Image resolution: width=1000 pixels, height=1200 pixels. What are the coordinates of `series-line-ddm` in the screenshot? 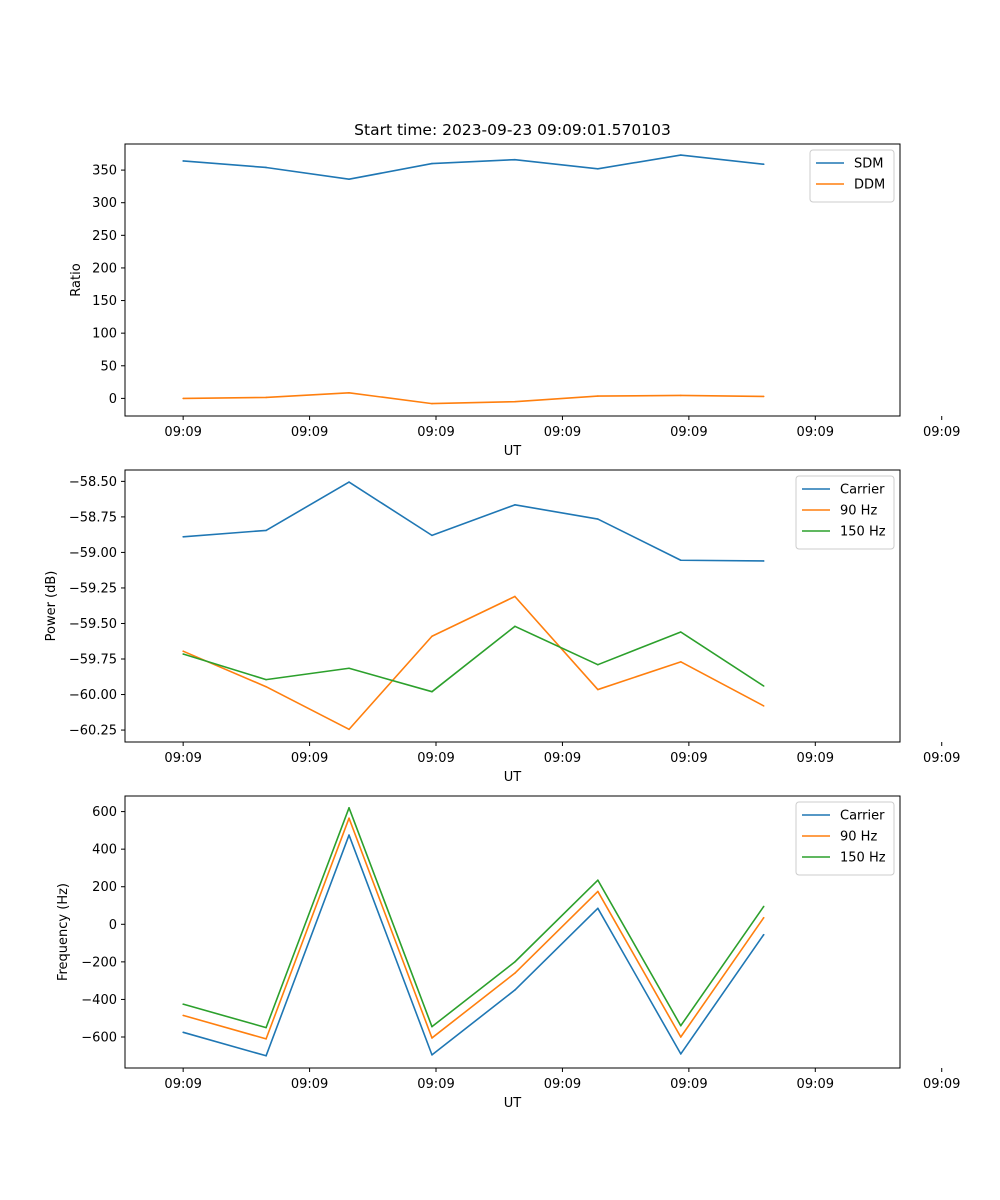 It's located at (473, 398).